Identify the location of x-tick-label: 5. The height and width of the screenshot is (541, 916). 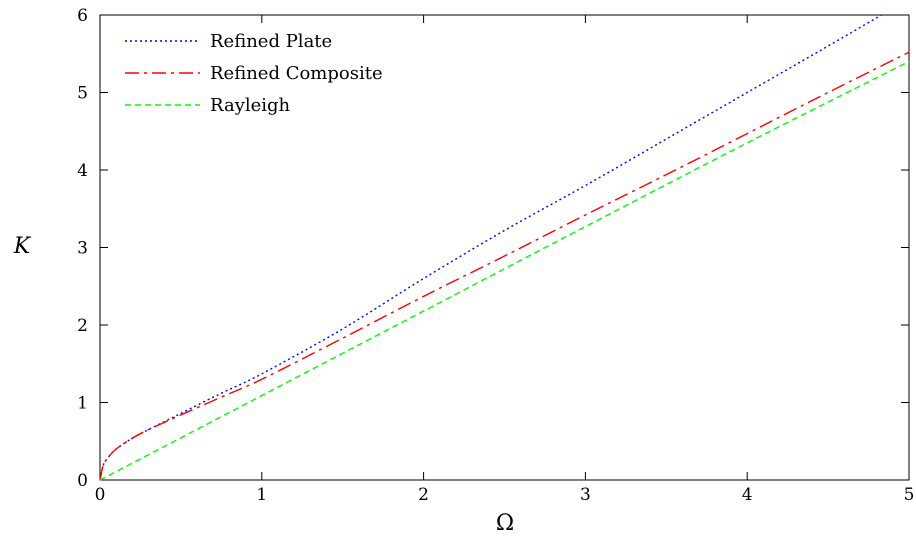
(909, 495).